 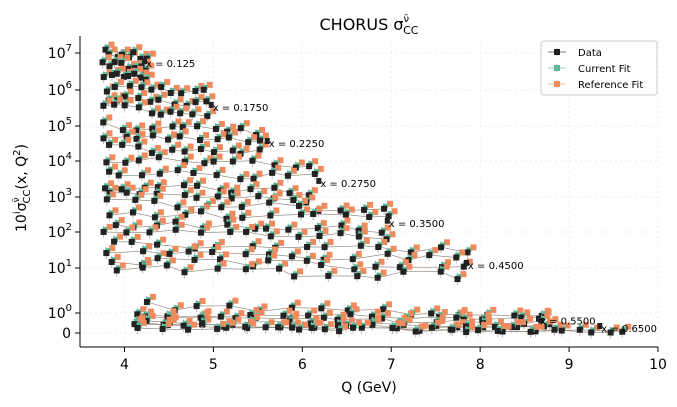 What do you see at coordinates (124, 365) in the screenshot?
I see `x-tick-label: 4` at bounding box center [124, 365].